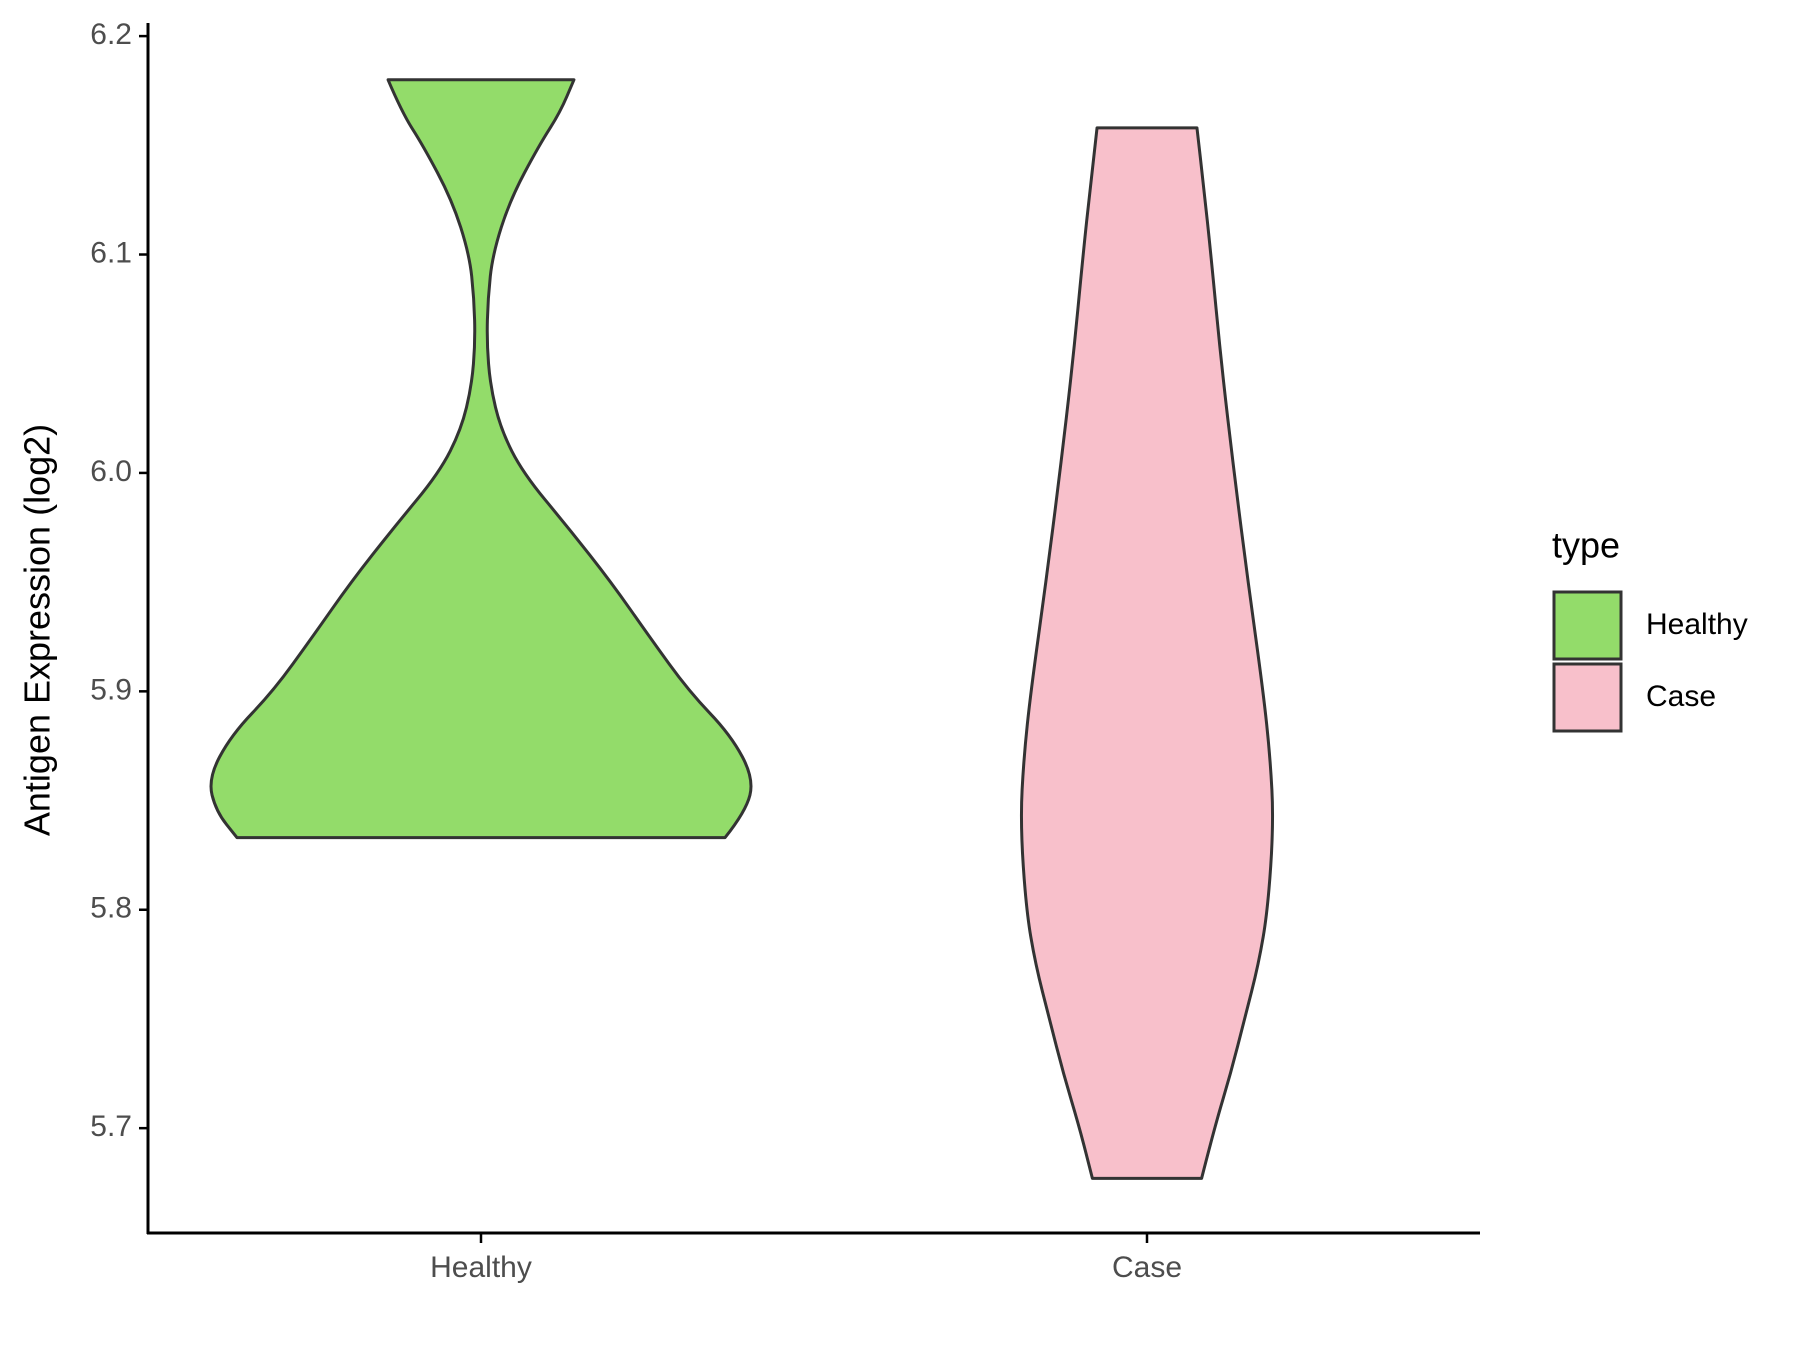 This screenshot has width=1800, height=1350. What do you see at coordinates (111, 908) in the screenshot?
I see `y-tick-label: 5.8` at bounding box center [111, 908].